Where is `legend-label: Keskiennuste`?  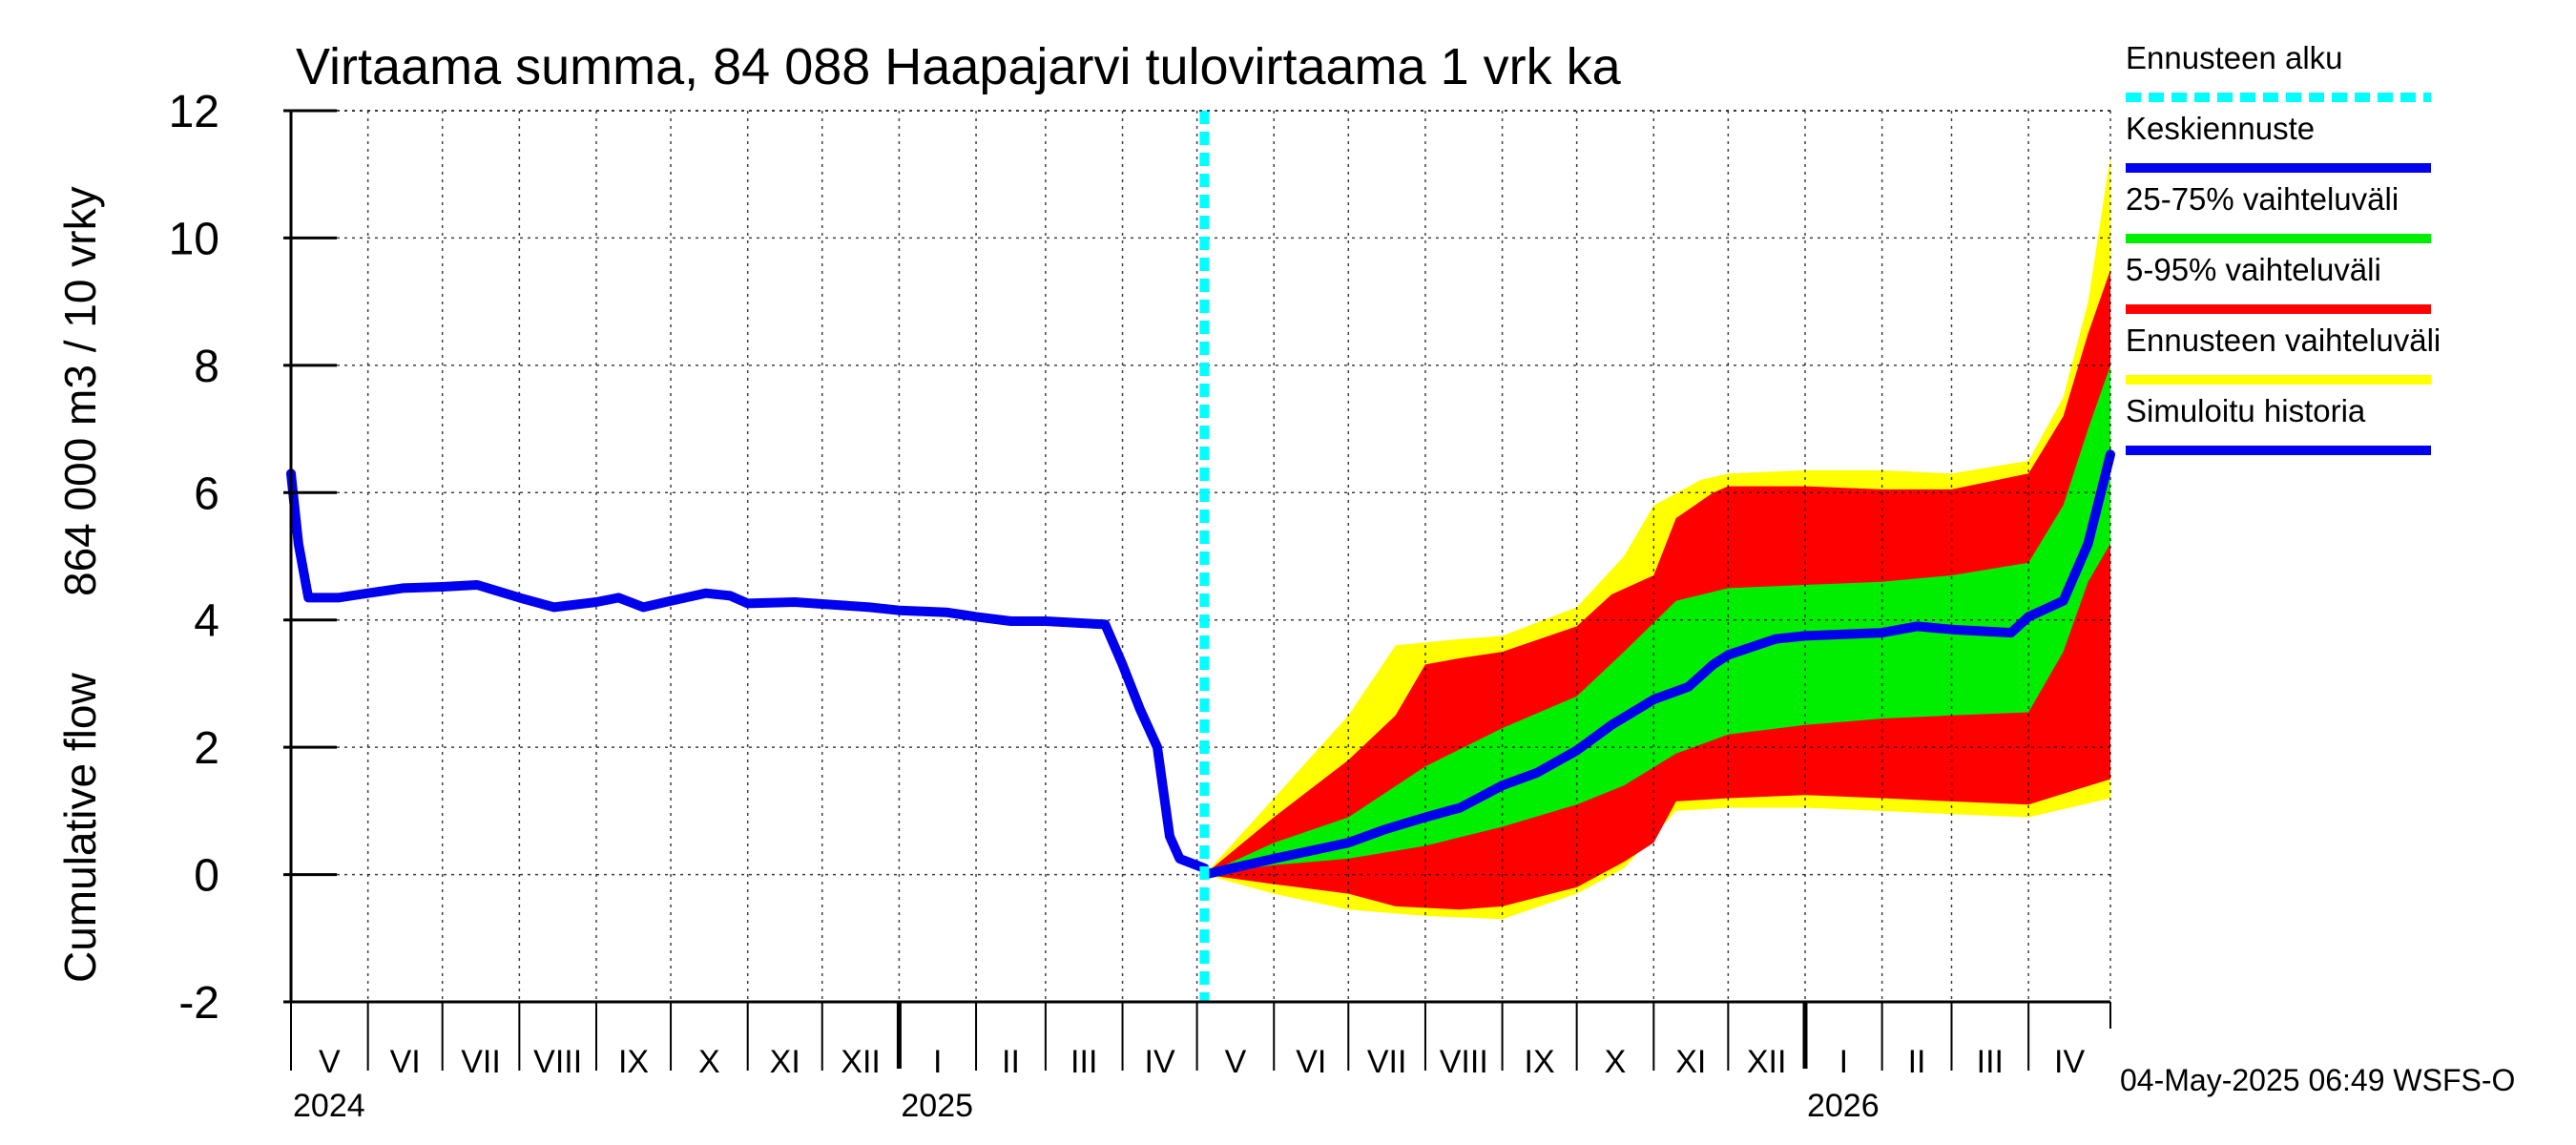 legend-label: Keskiennuste is located at coordinates (2220, 128).